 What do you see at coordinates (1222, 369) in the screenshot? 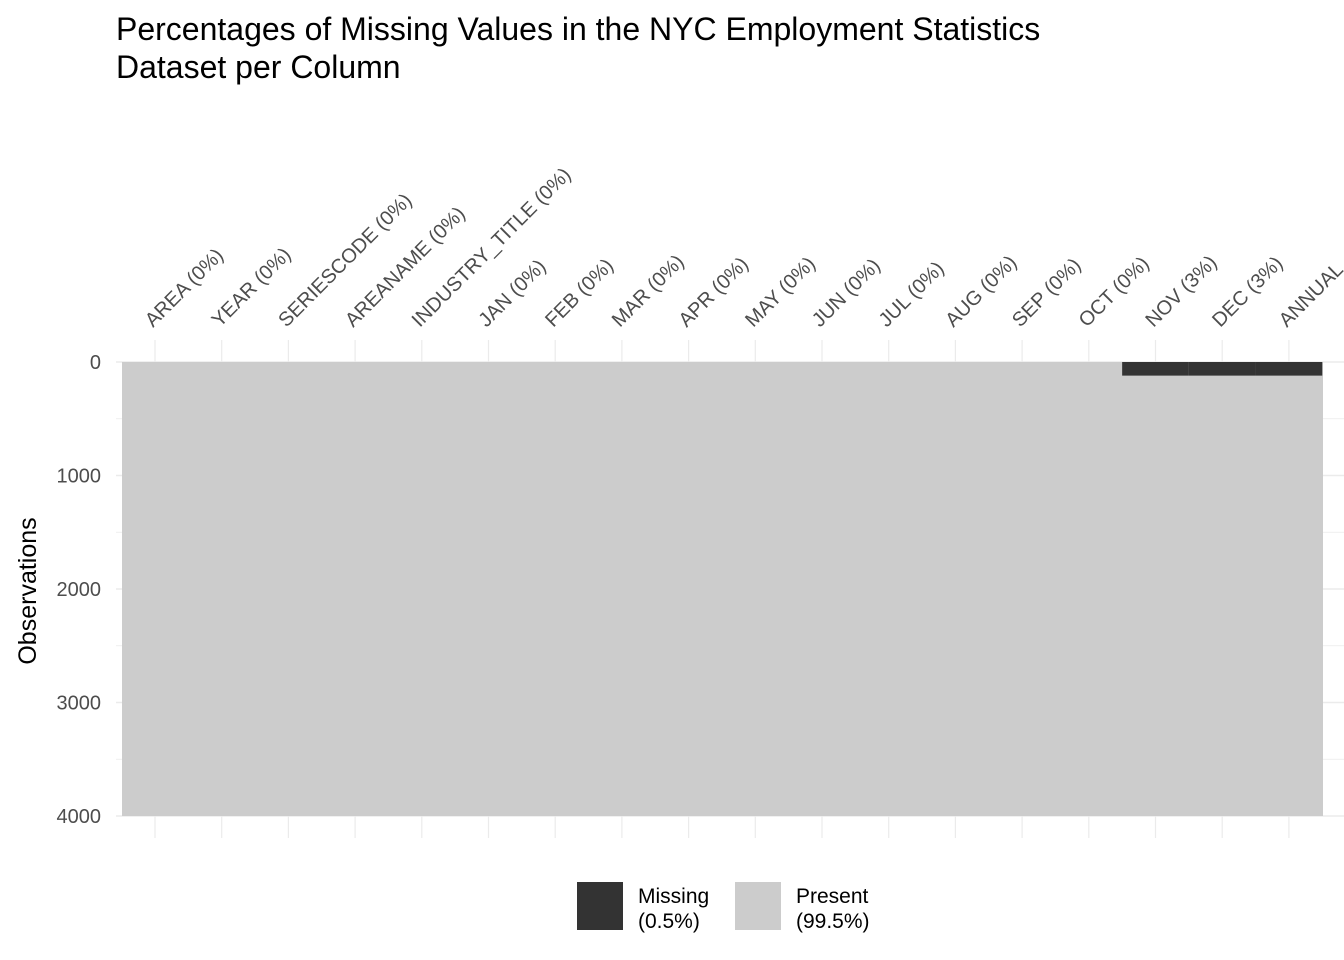
I see `missing-block-dec` at bounding box center [1222, 369].